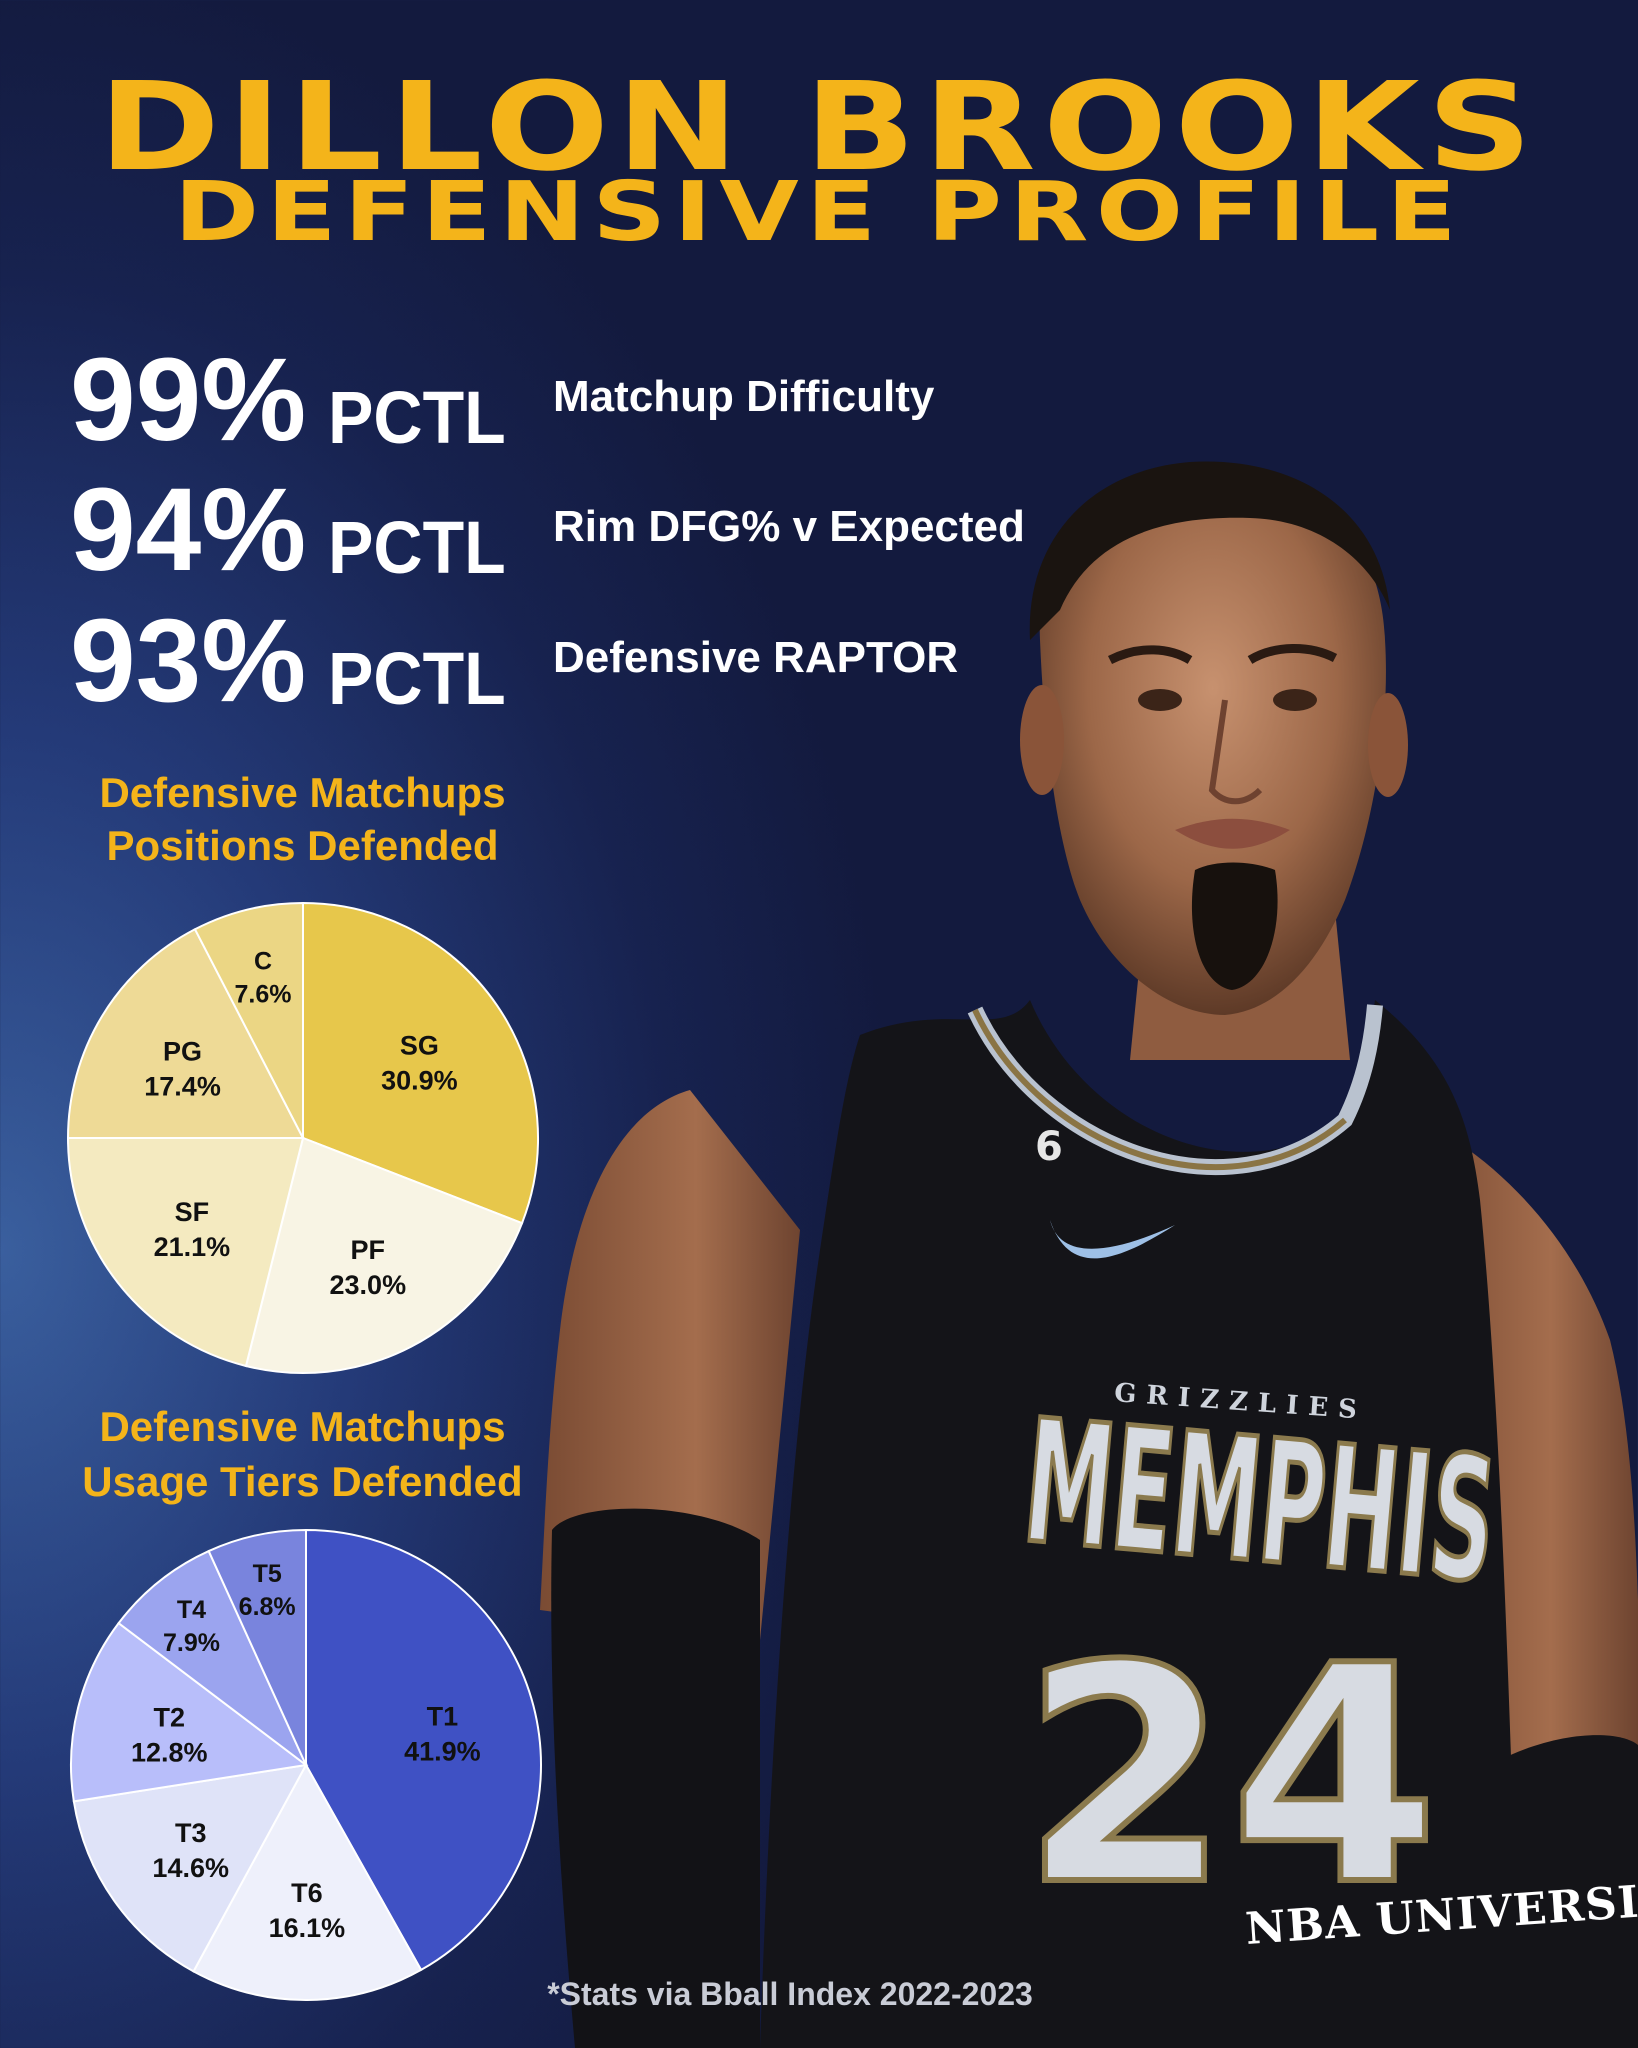  I want to click on pie-slice-t6, so click(307, 1881).